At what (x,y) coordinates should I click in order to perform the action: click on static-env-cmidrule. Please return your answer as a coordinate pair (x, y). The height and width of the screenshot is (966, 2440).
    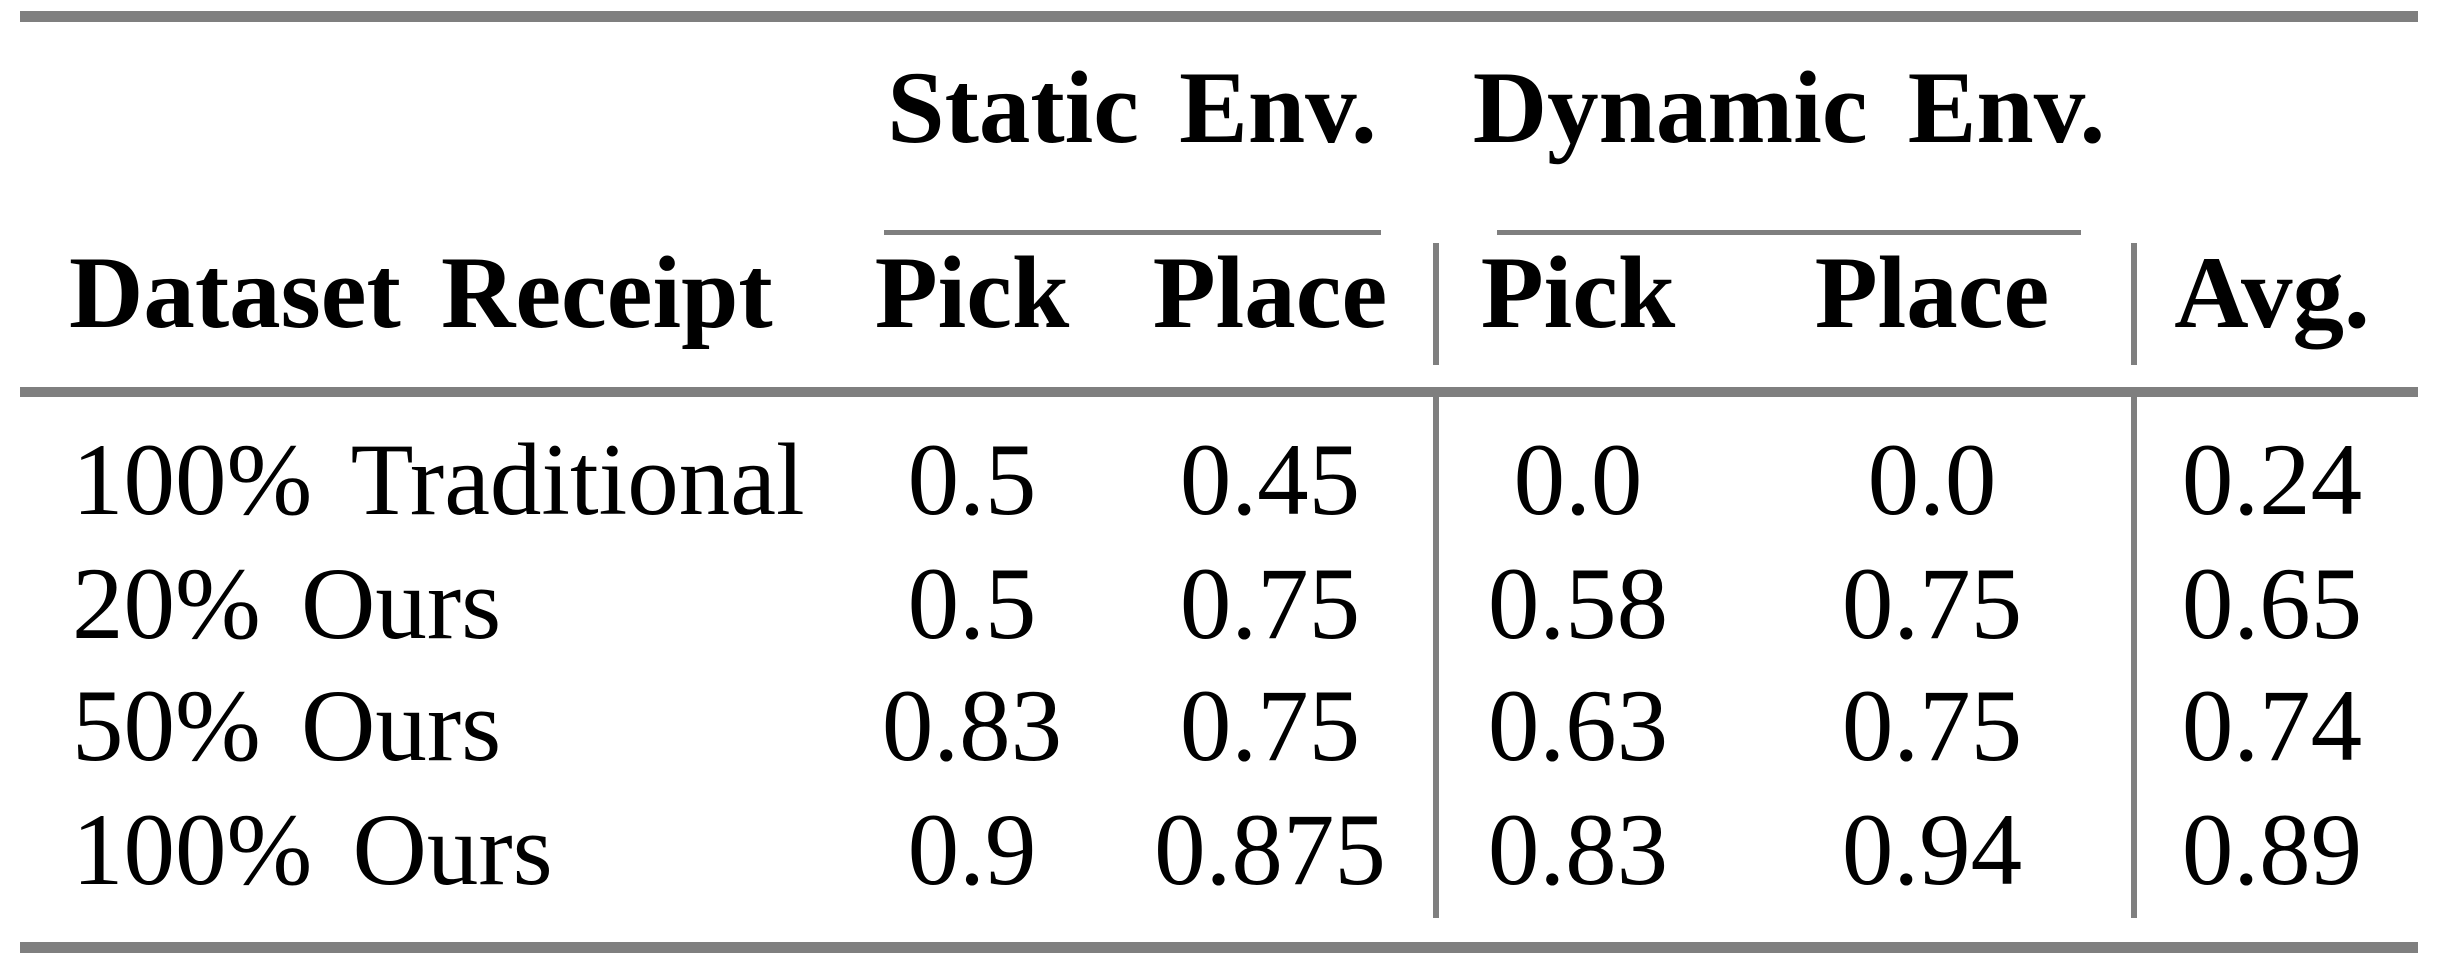
    Looking at the image, I should click on (1132, 232).